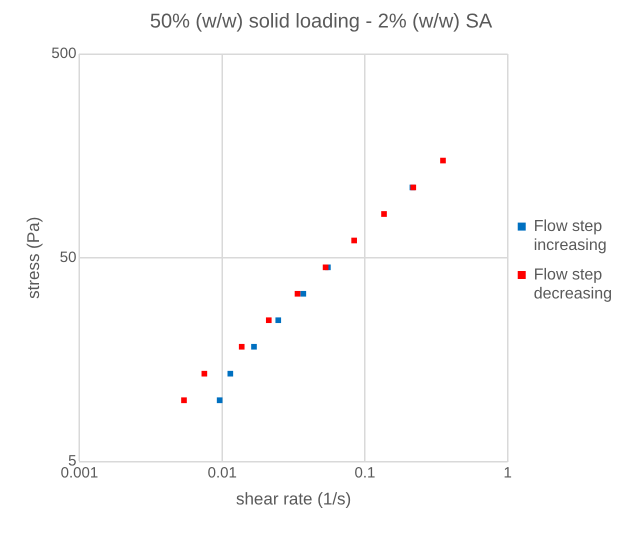  What do you see at coordinates (573, 284) in the screenshot?
I see `legend-label: Flow step decreasing` at bounding box center [573, 284].